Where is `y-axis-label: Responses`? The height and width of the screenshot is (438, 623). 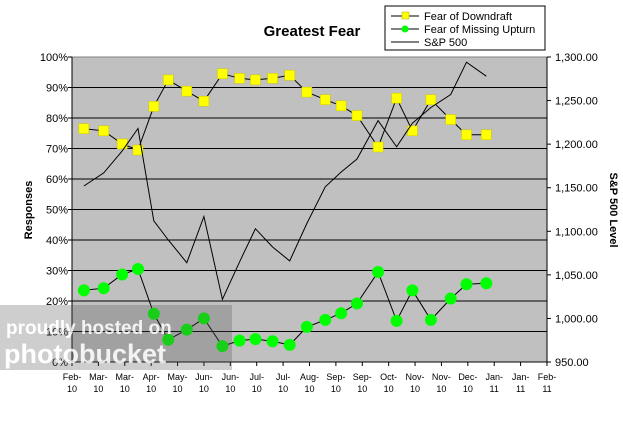 y-axis-label: Responses is located at coordinates (29, 210).